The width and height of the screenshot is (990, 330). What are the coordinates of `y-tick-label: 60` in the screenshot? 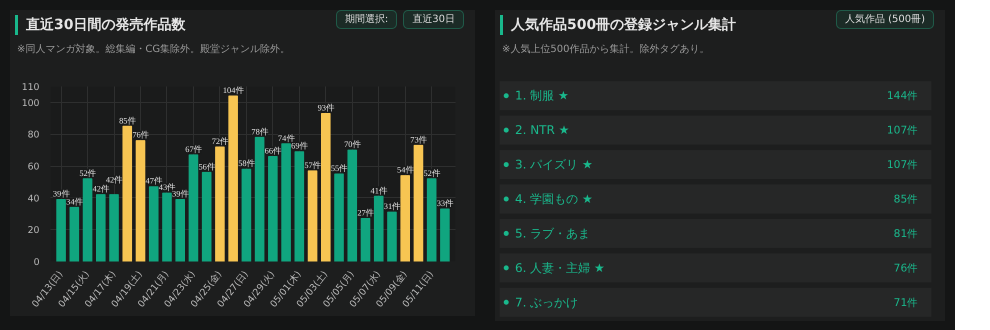 It's located at (34, 167).